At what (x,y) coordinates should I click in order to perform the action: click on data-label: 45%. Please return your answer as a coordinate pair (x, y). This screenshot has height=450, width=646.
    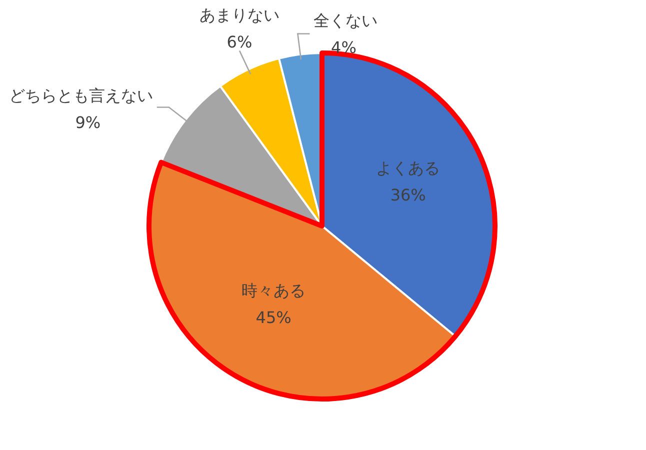
    Looking at the image, I should click on (274, 317).